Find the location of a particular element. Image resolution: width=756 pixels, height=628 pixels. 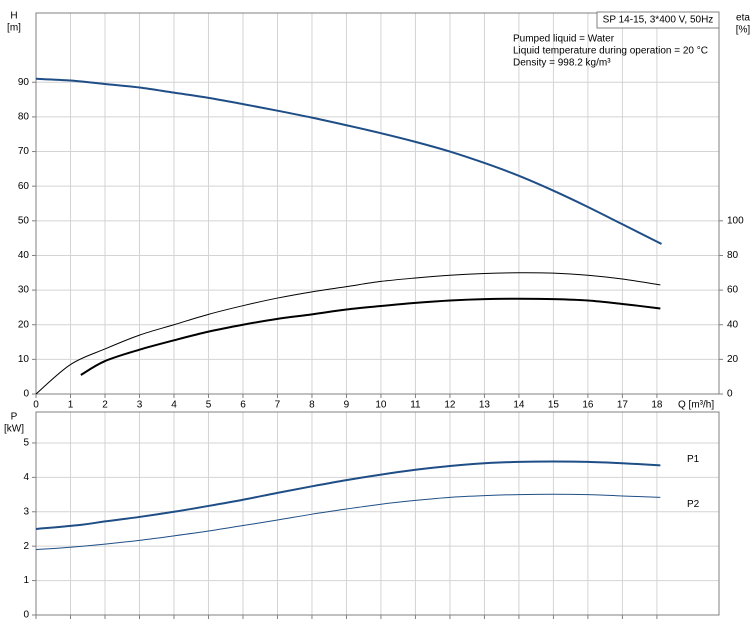

y-axis-label: H is located at coordinates (13, 16).